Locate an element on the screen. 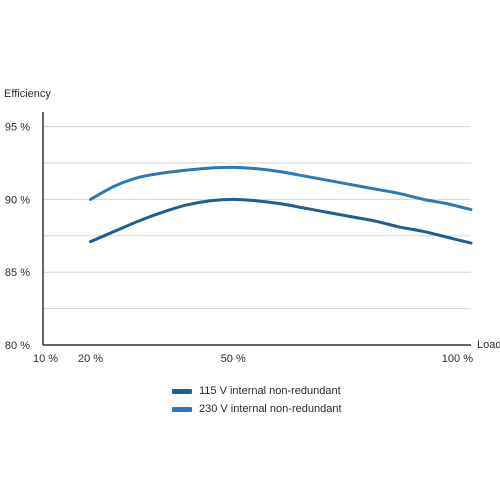 This screenshot has height=500, width=500. legend-item-115v: 115 V internal non-redundant is located at coordinates (257, 391).